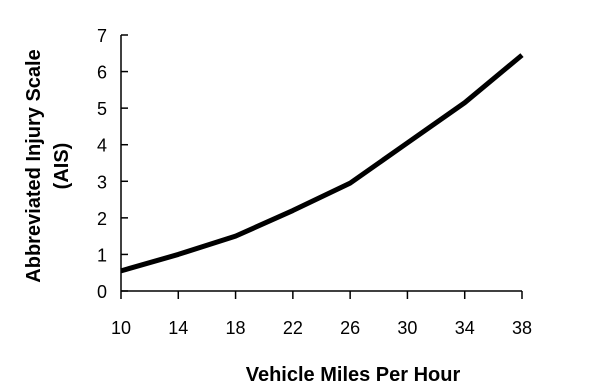  Describe the element at coordinates (102, 182) in the screenshot. I see `y-tick-label-3: 3` at that location.